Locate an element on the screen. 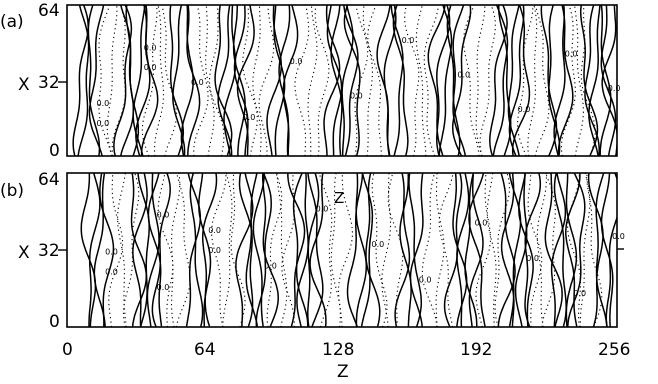  contour-solid-a-0-1l is located at coordinates (83, 80).